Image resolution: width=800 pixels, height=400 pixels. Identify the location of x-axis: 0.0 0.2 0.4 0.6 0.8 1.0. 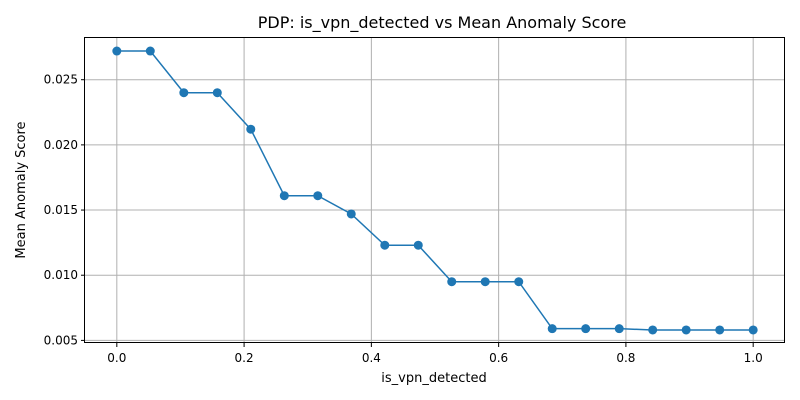
(435, 354).